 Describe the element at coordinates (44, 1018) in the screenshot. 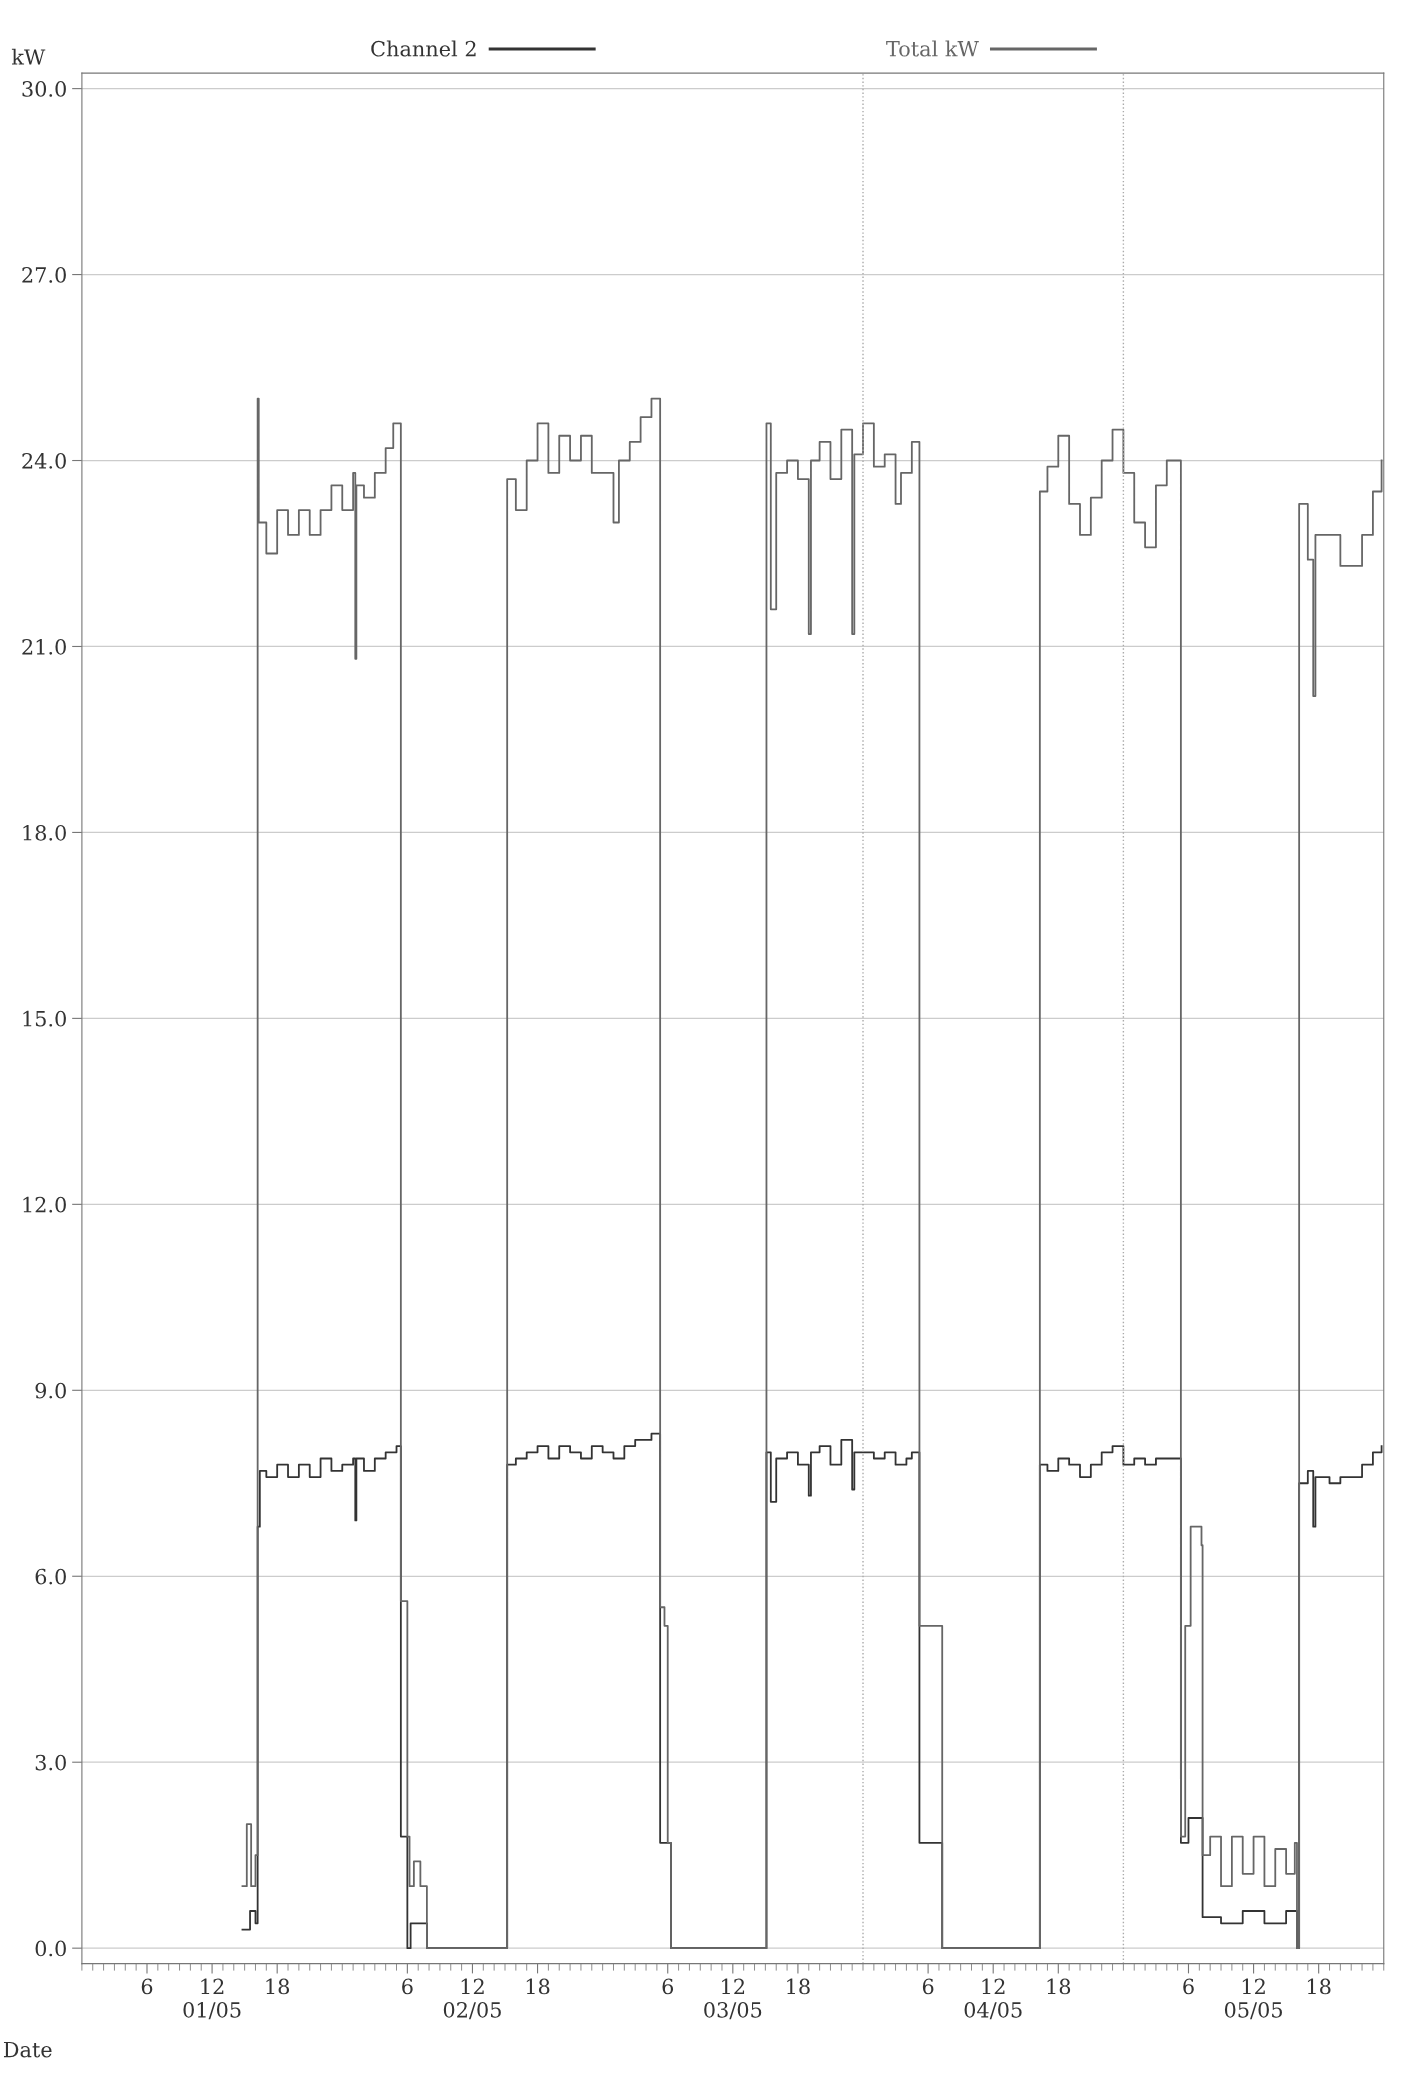

I see `y-tick-label: 15.0` at that location.